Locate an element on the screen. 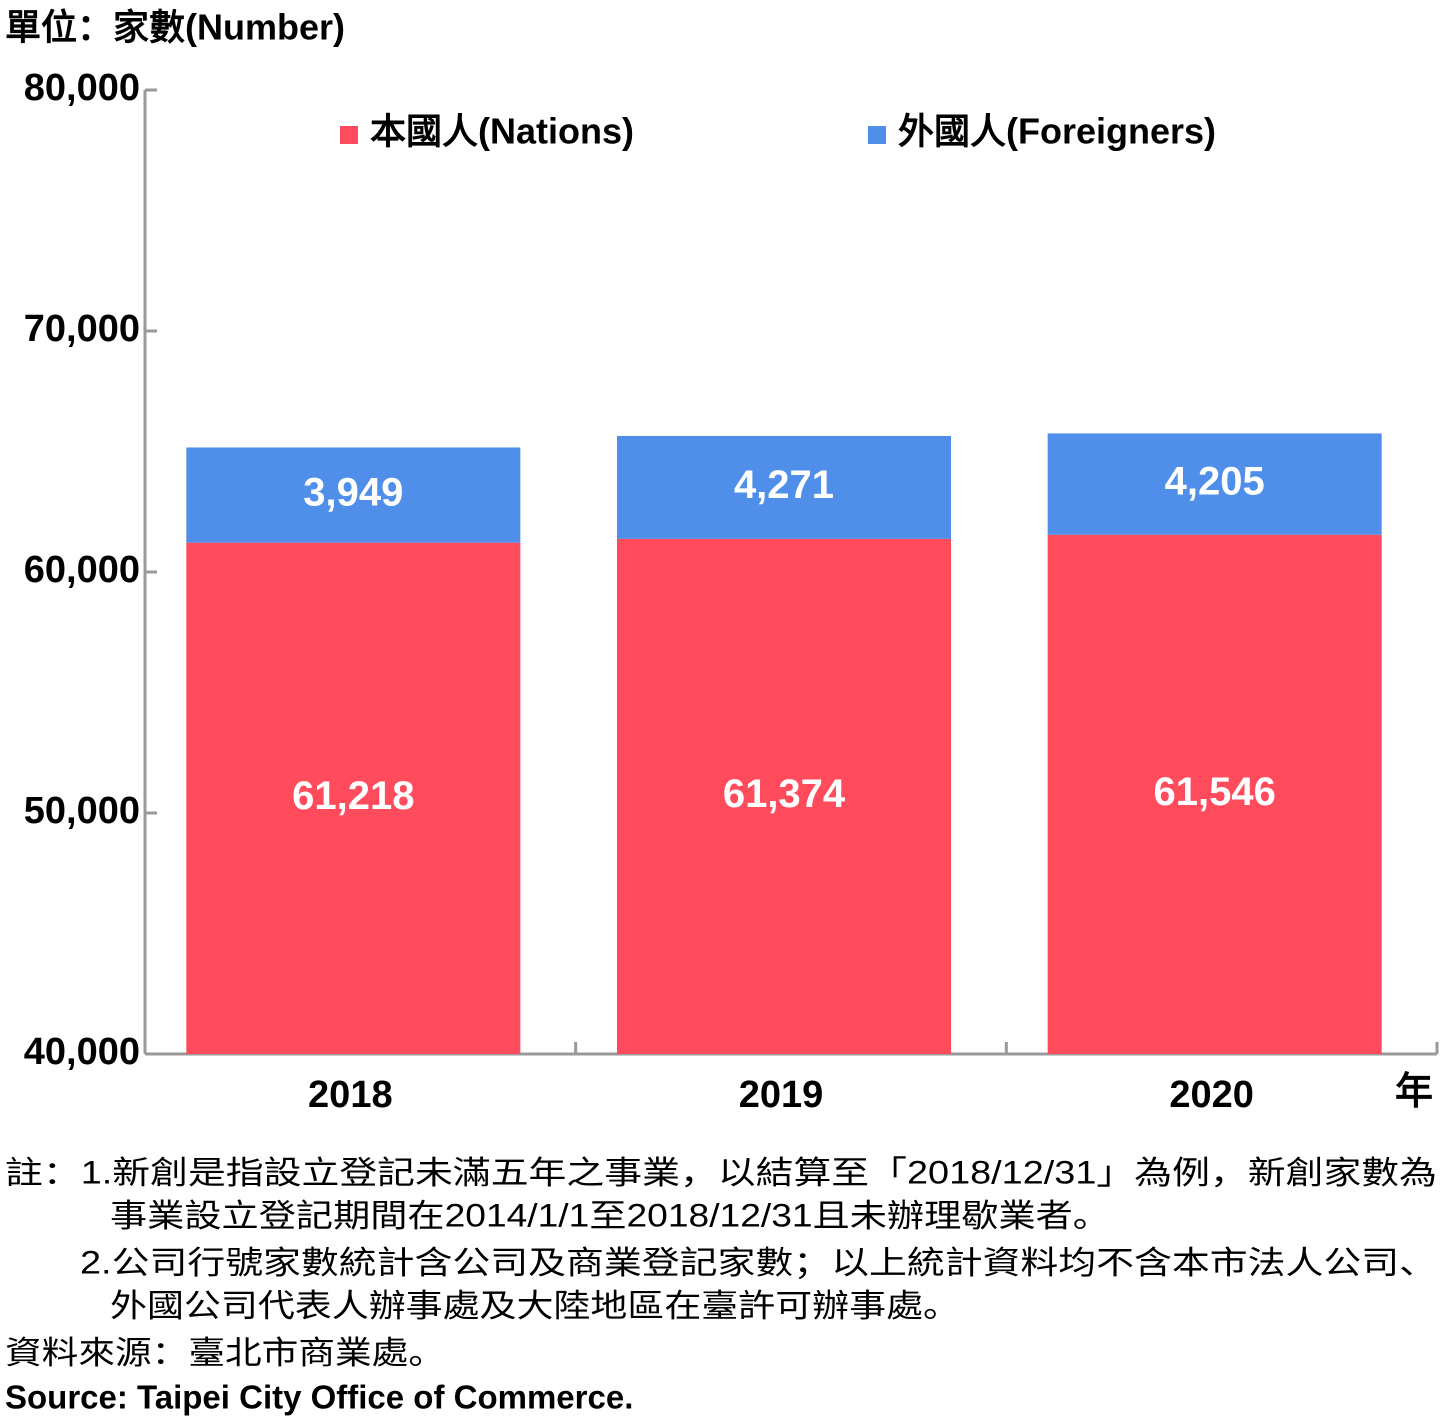  note-line: 2.公司行號家數統計含公司及商業登記家數；以上統計資料均不含本市法人公司、 is located at coordinates (758, 1262).